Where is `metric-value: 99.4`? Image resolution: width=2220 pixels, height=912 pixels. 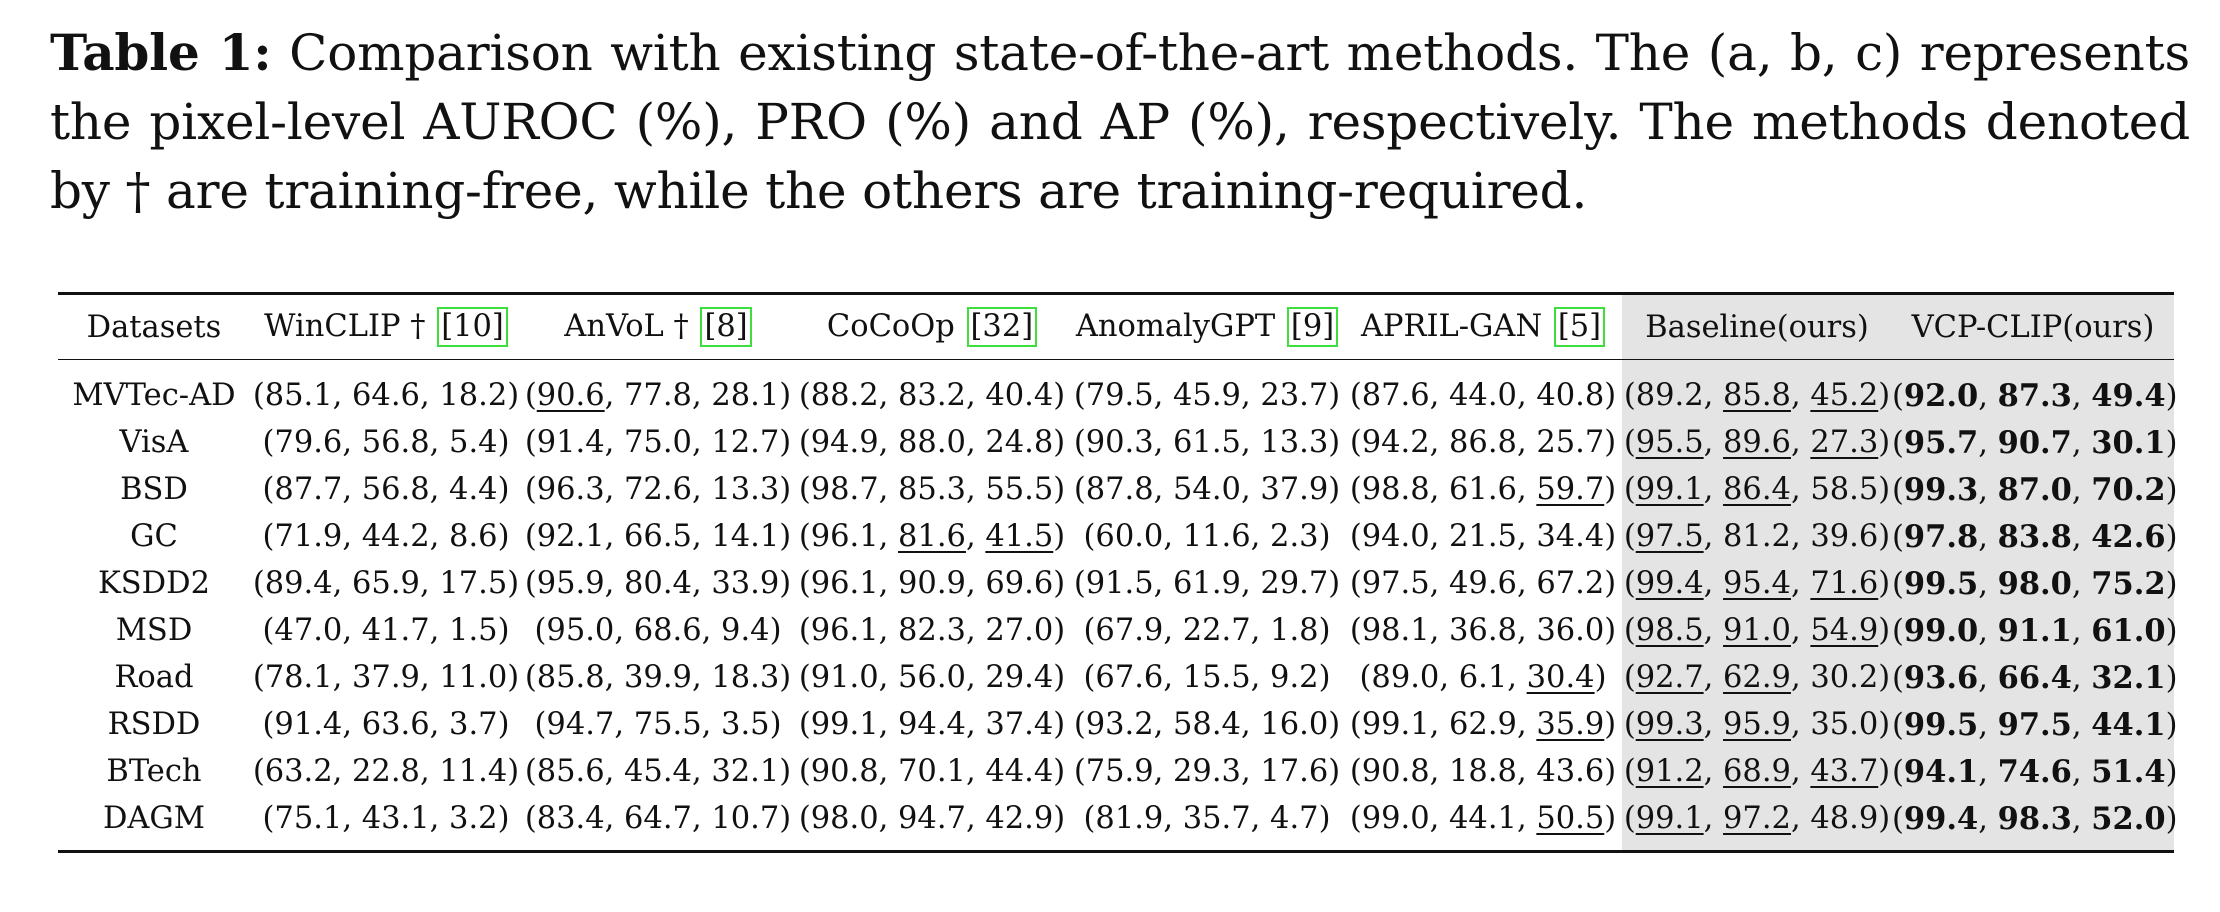
metric-value: 99.4 is located at coordinates (1669, 583).